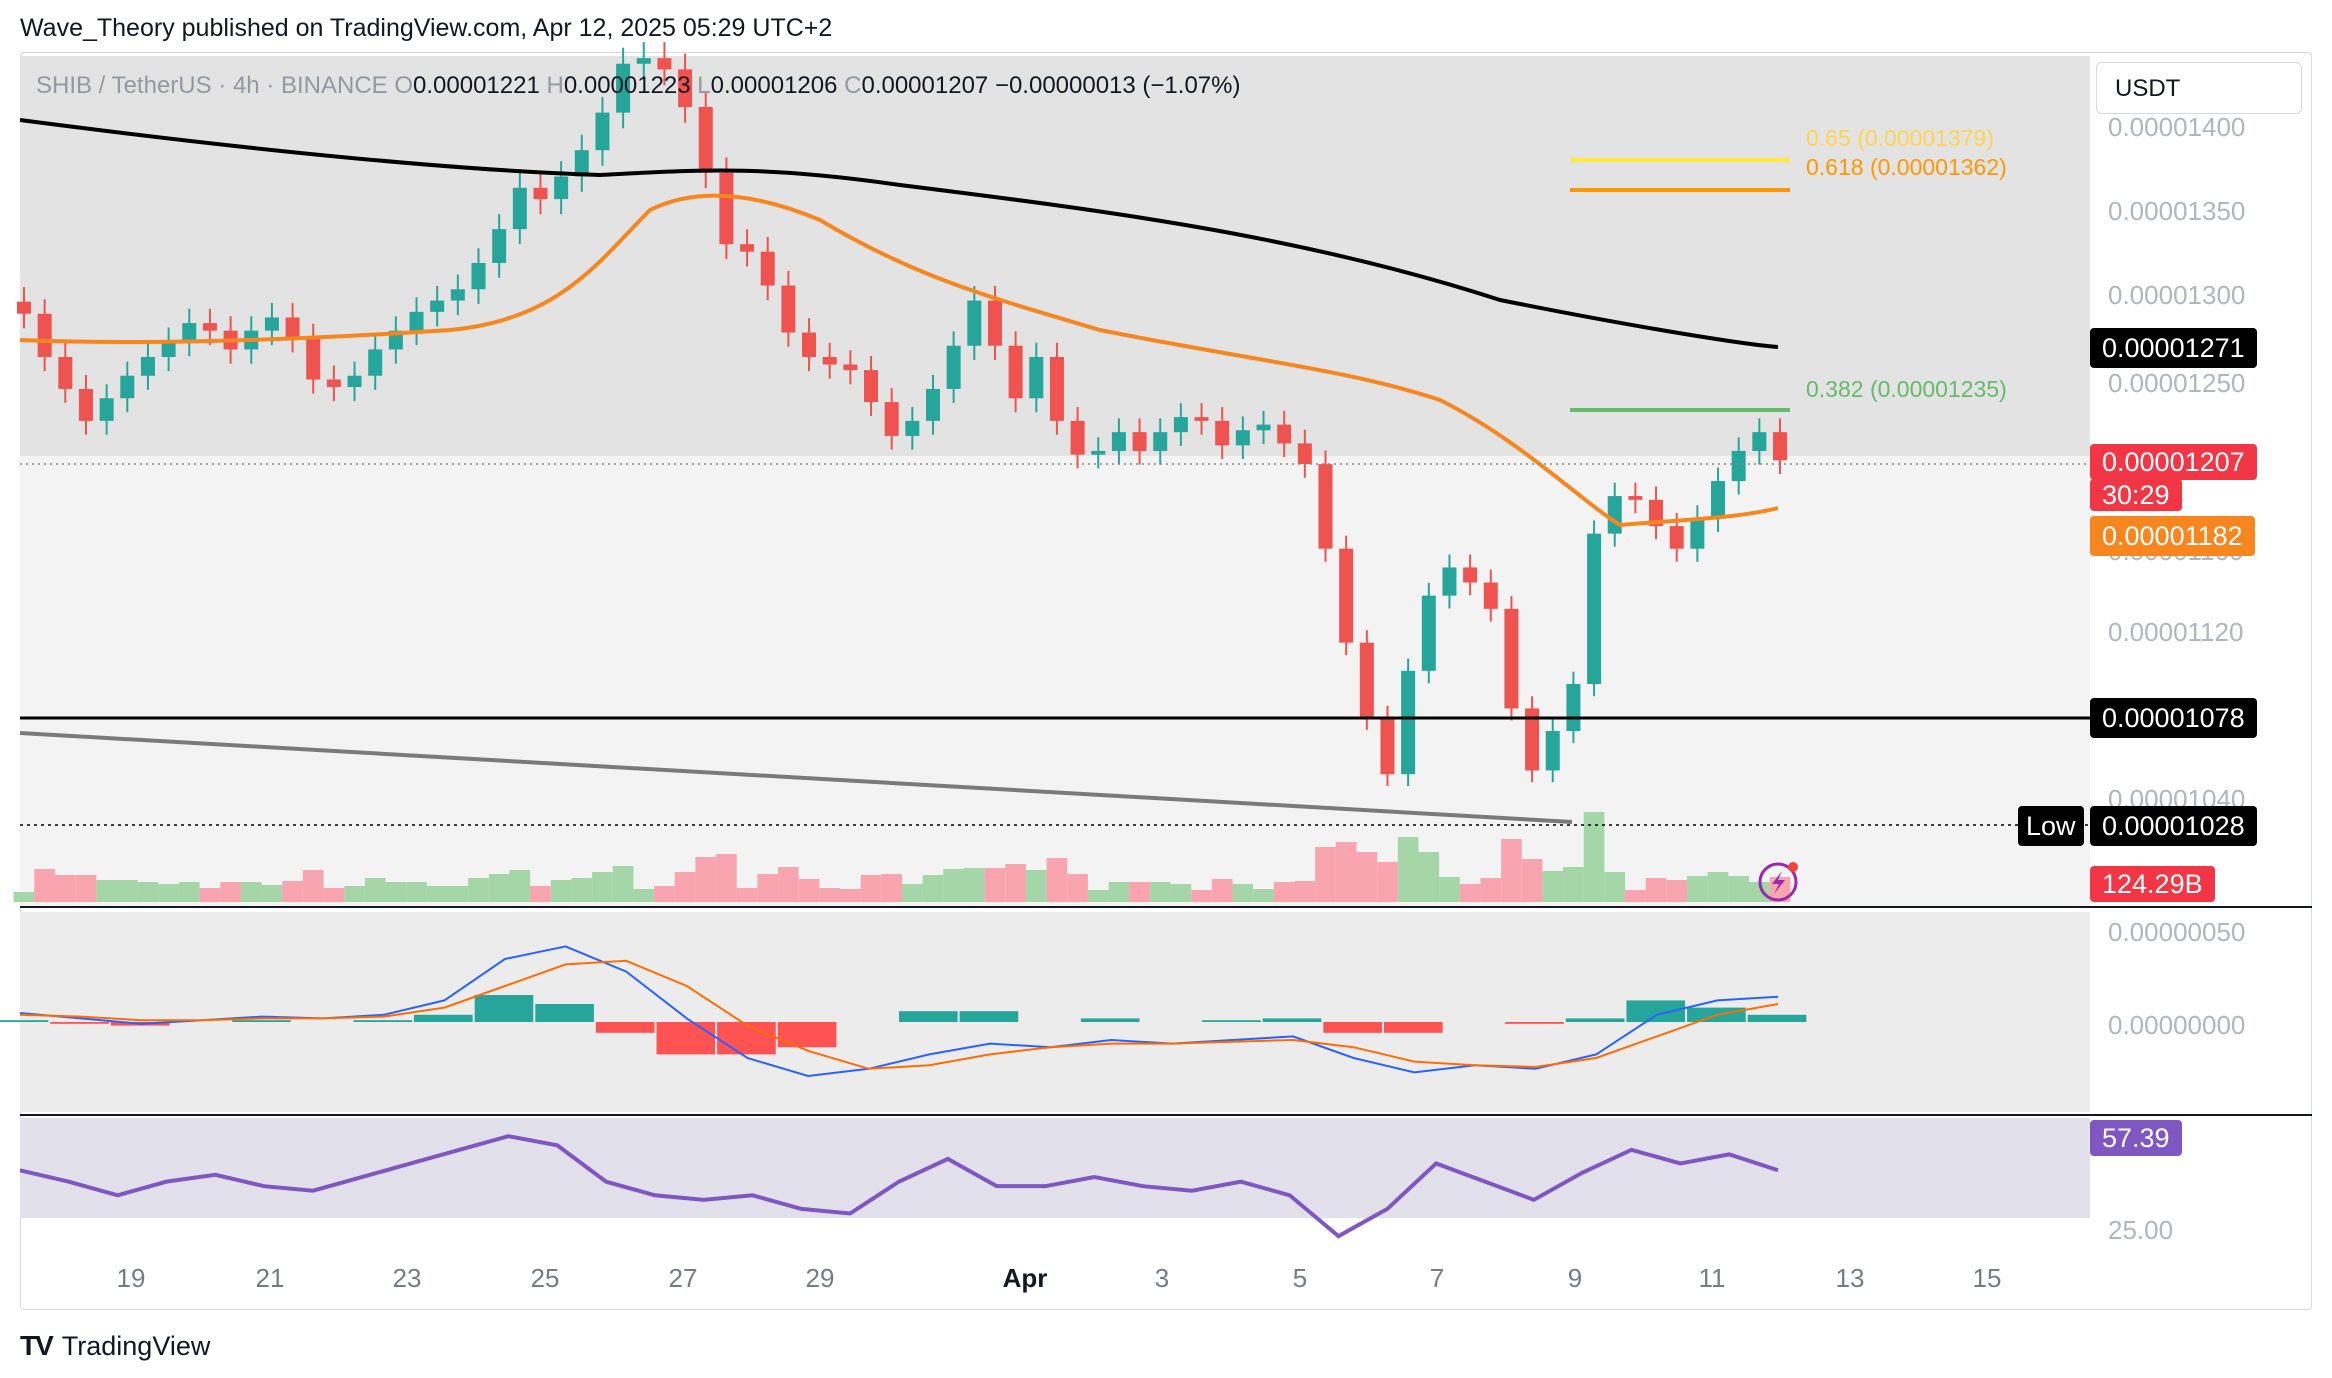  I want to click on lightning-icon, so click(1778, 882).